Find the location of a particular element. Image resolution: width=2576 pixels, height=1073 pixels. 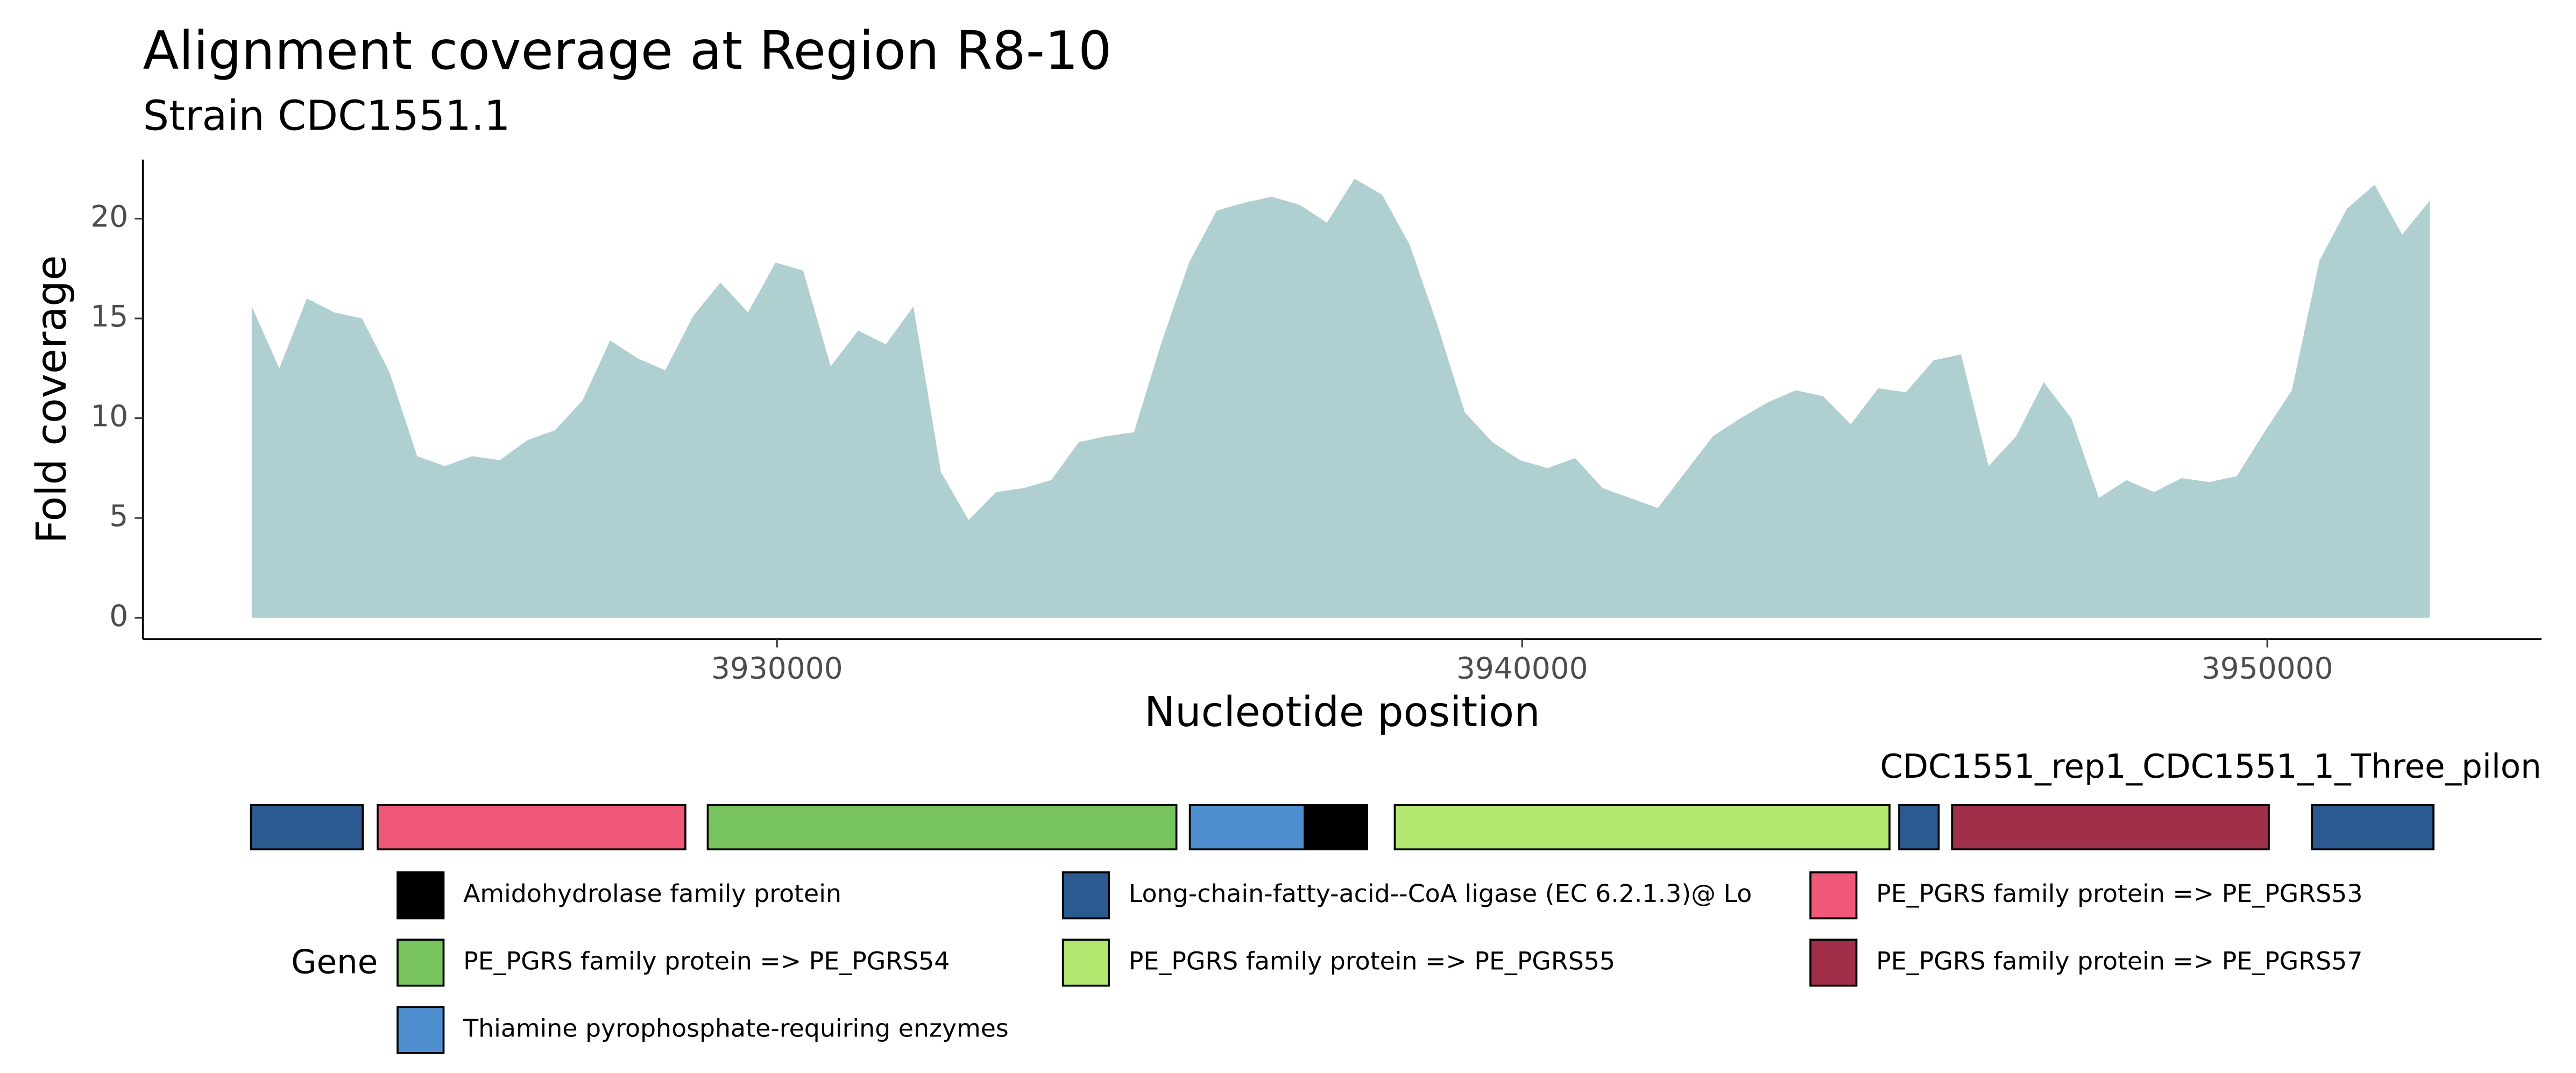

legend-label: Amidohydrolase family protein is located at coordinates (652, 893).